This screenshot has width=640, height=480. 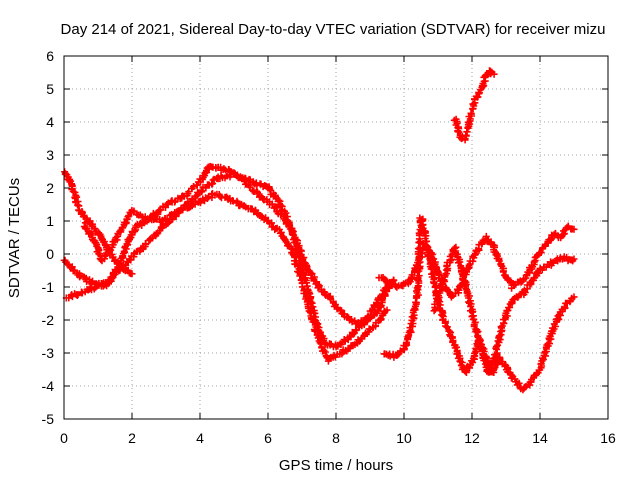 I want to click on x-tick-label: 12, so click(x=472, y=438).